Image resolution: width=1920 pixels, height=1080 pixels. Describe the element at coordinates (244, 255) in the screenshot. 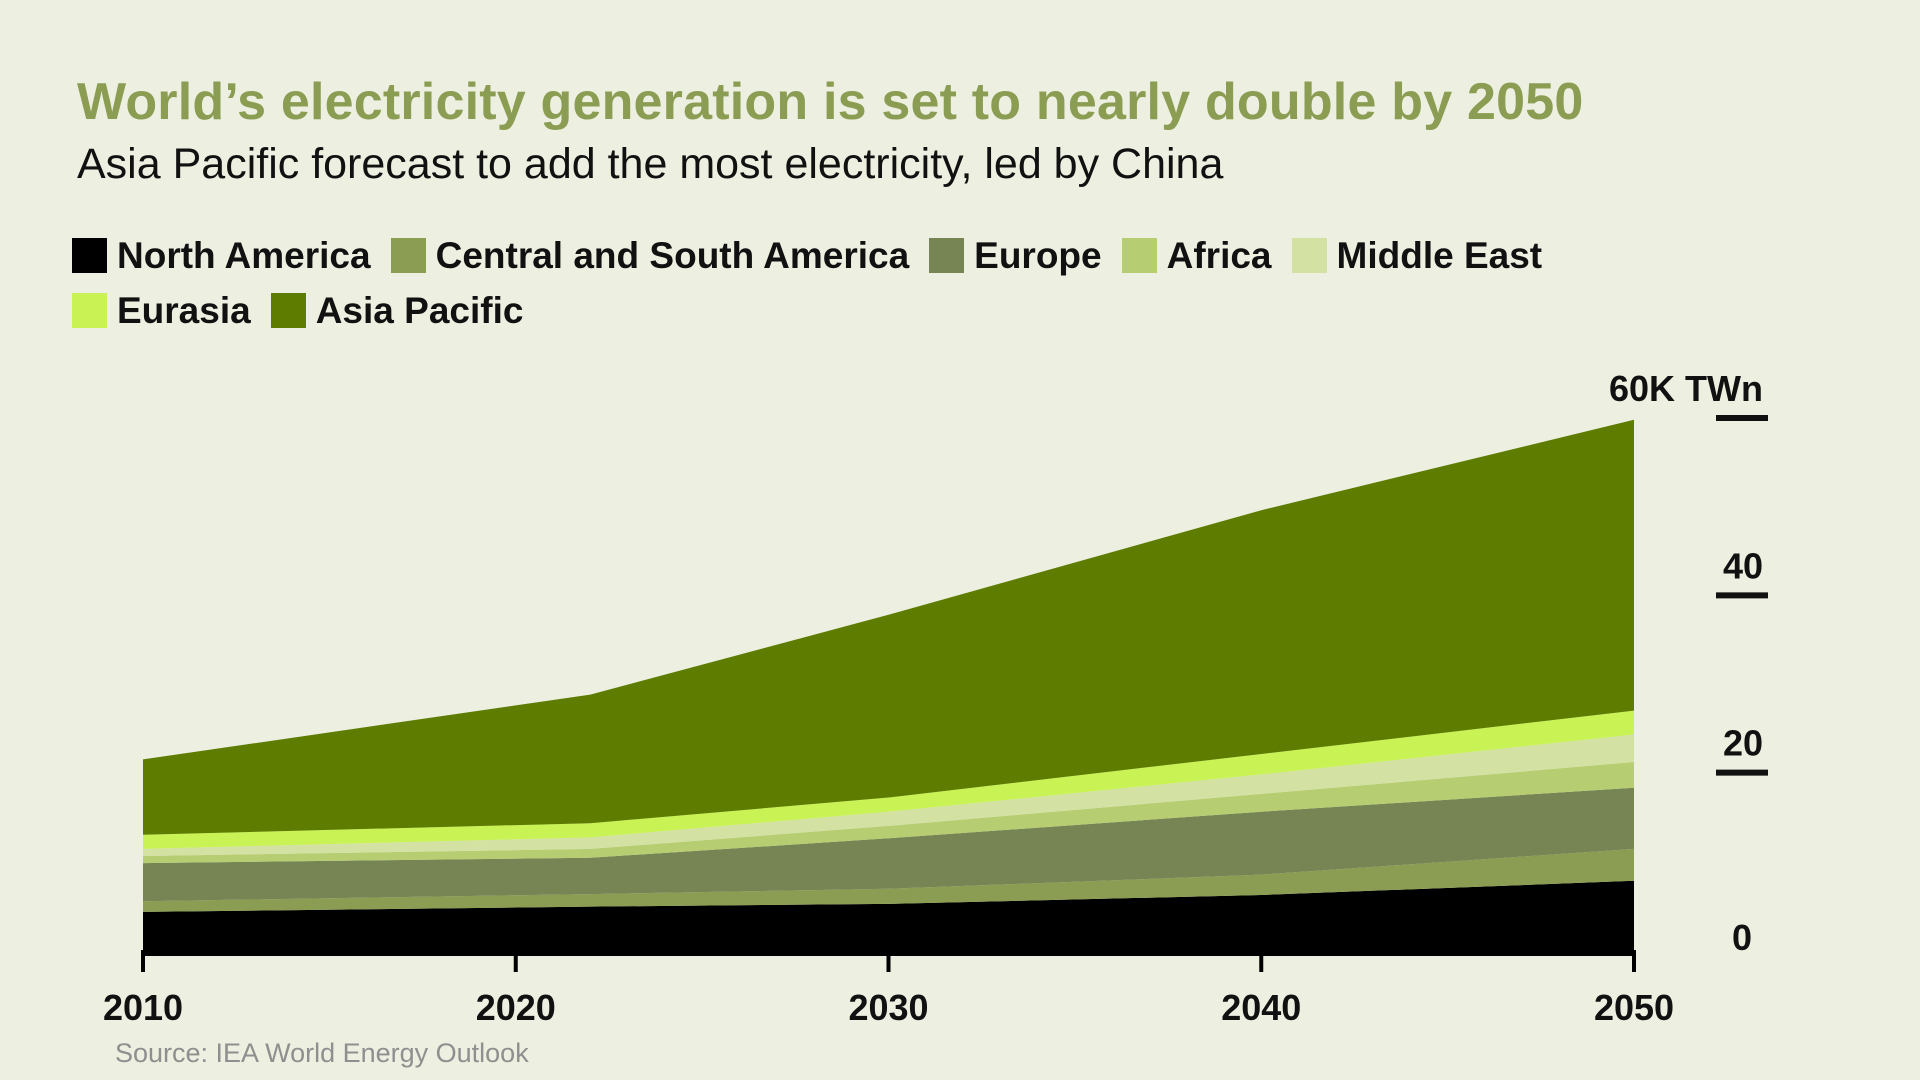

I see `legend-label-north-america: North America` at that location.